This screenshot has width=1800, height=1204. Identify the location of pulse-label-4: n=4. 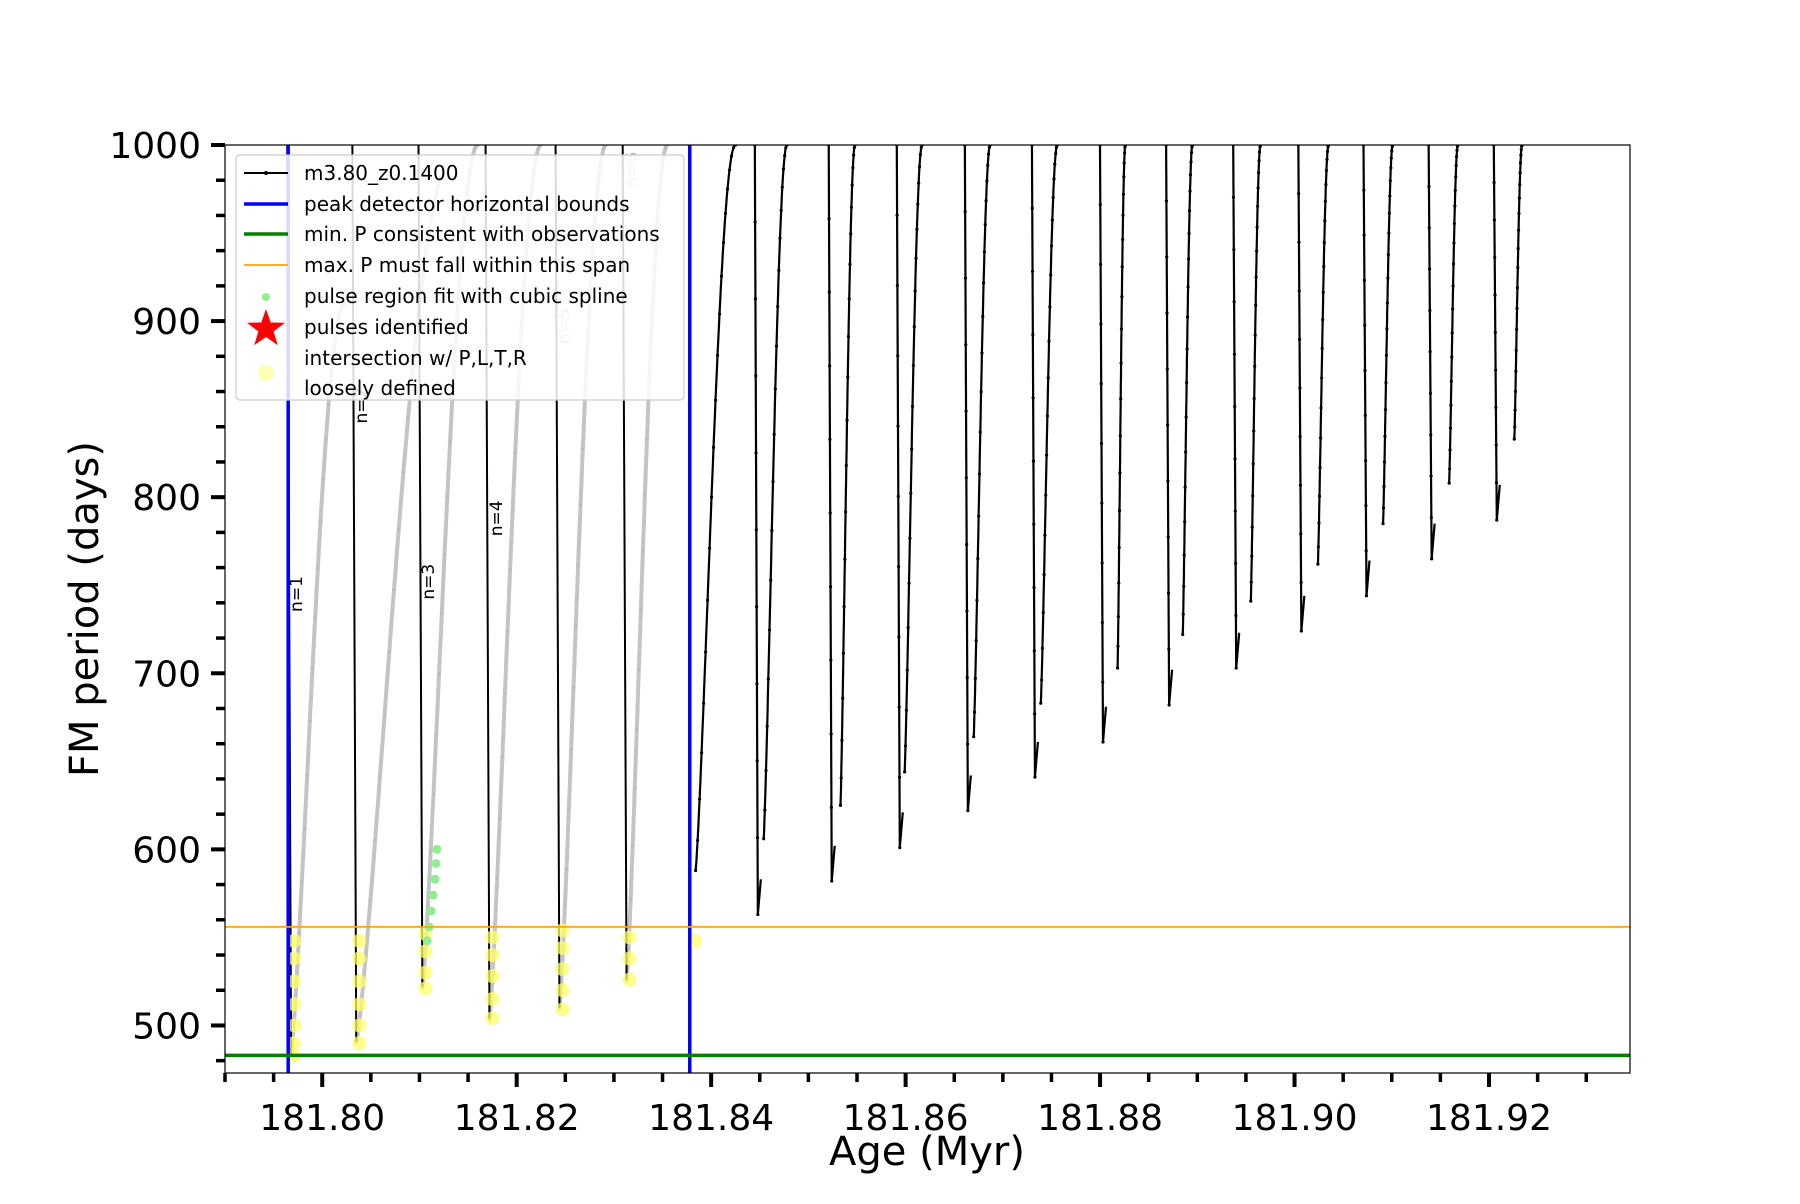
(497, 518).